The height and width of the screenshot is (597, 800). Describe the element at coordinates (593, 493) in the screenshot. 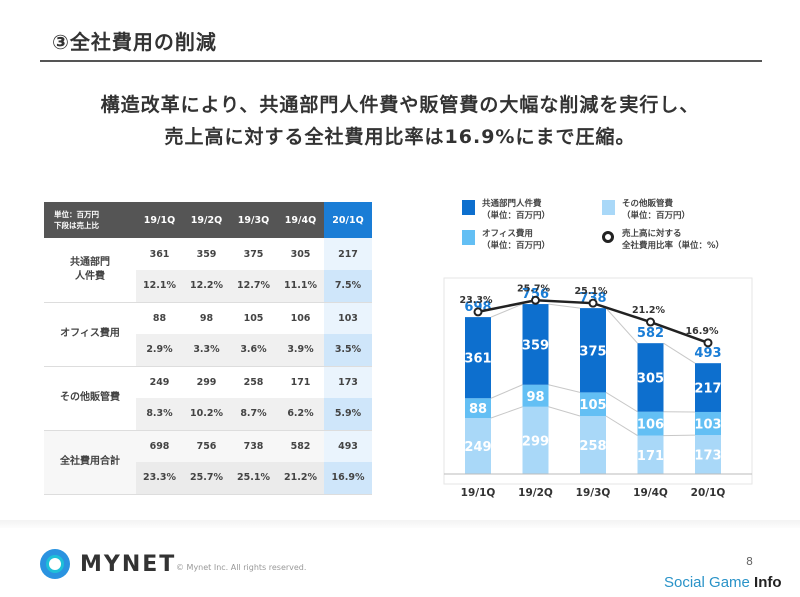

I see `x-tick-label: 19/3Q` at that location.